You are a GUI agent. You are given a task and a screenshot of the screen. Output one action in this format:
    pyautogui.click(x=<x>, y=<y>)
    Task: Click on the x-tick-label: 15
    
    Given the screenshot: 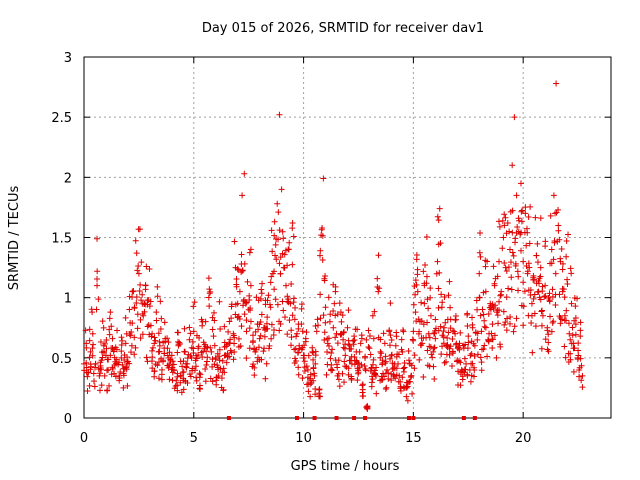 What is the action you would take?
    pyautogui.click(x=413, y=438)
    